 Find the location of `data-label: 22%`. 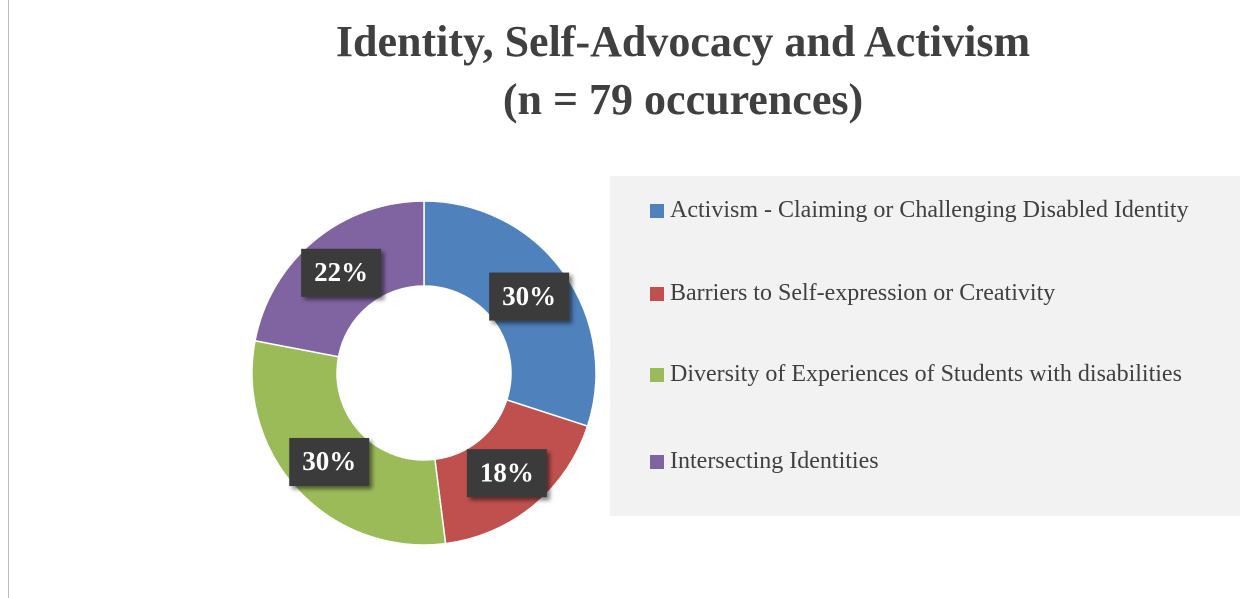

data-label: 22% is located at coordinates (341, 272).